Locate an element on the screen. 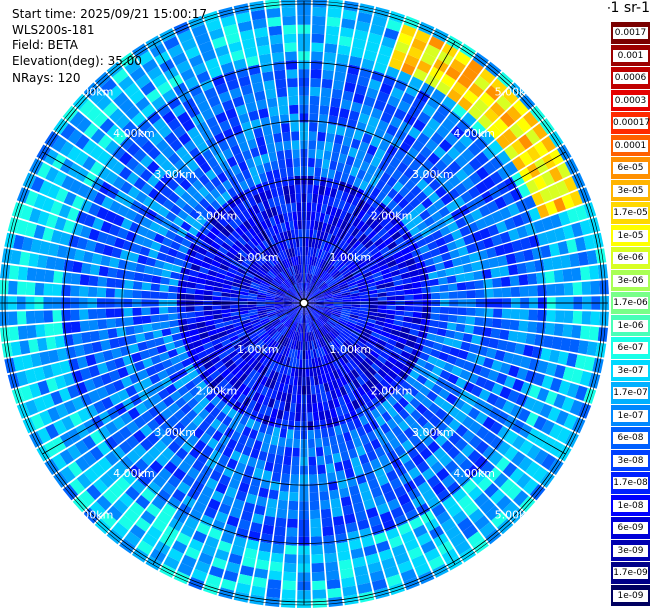 This screenshot has height=610, width=650. range-label: 3.00km is located at coordinates (433, 432).